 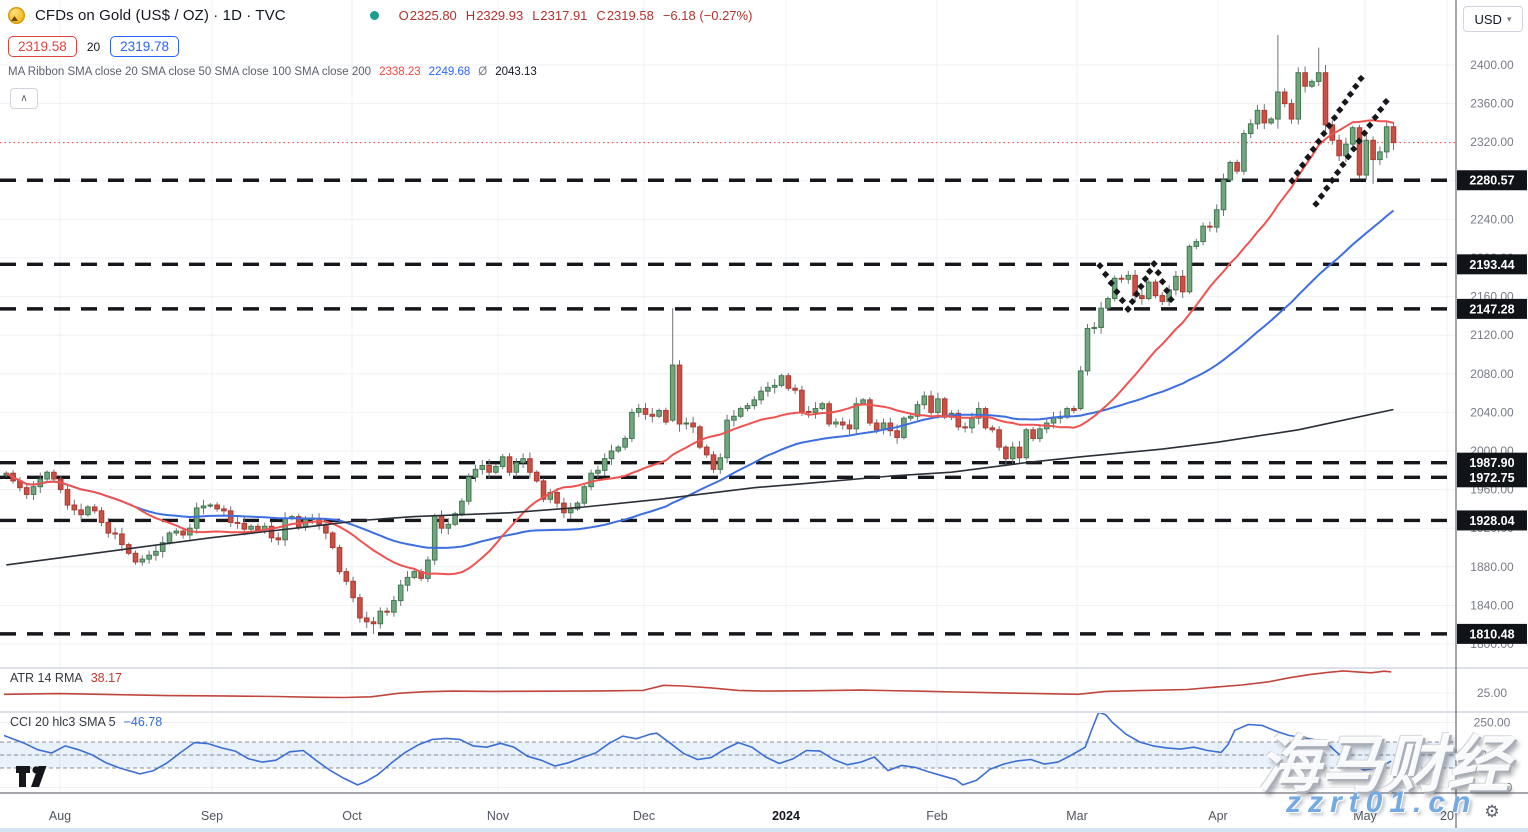 I want to click on cci-line, so click(x=697, y=748).